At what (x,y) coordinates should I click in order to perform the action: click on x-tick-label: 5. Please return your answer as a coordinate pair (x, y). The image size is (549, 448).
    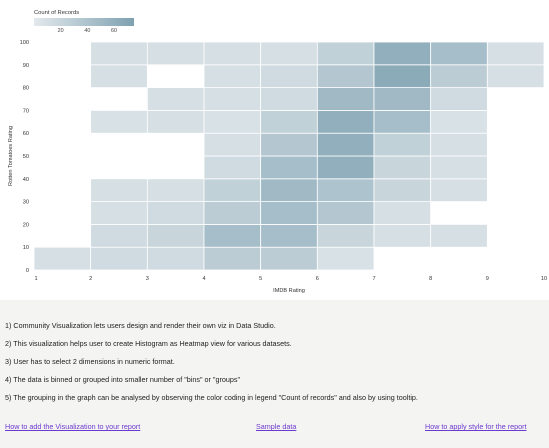
    Looking at the image, I should click on (260, 279).